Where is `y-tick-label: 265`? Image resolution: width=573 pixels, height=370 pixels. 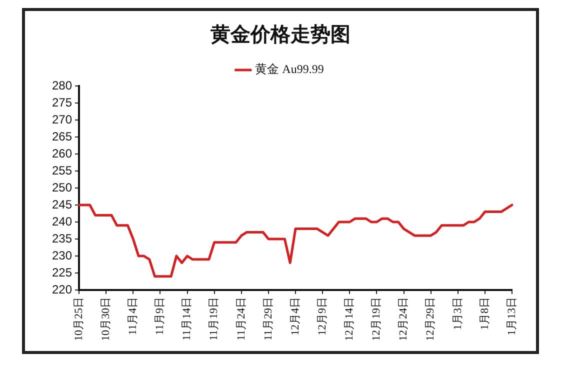
y-tick-label: 265 is located at coordinates (62, 136).